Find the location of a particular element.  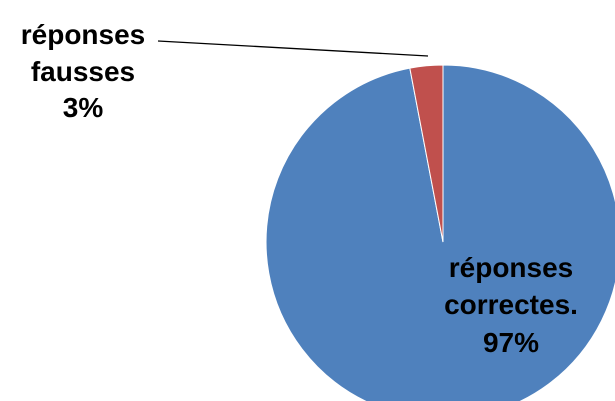

slice-label-reponses-fausses-line2: fausses is located at coordinates (83, 71).